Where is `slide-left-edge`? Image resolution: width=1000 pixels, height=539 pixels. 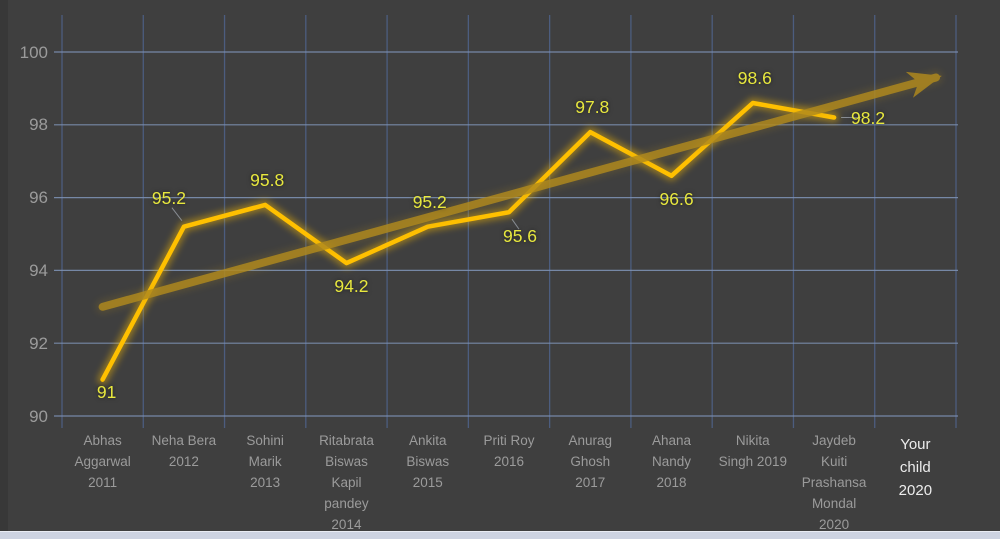 slide-left-edge is located at coordinates (4, 266).